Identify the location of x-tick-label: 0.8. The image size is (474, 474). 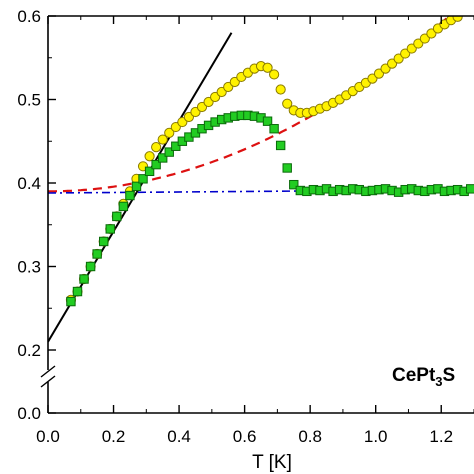
(310, 436).